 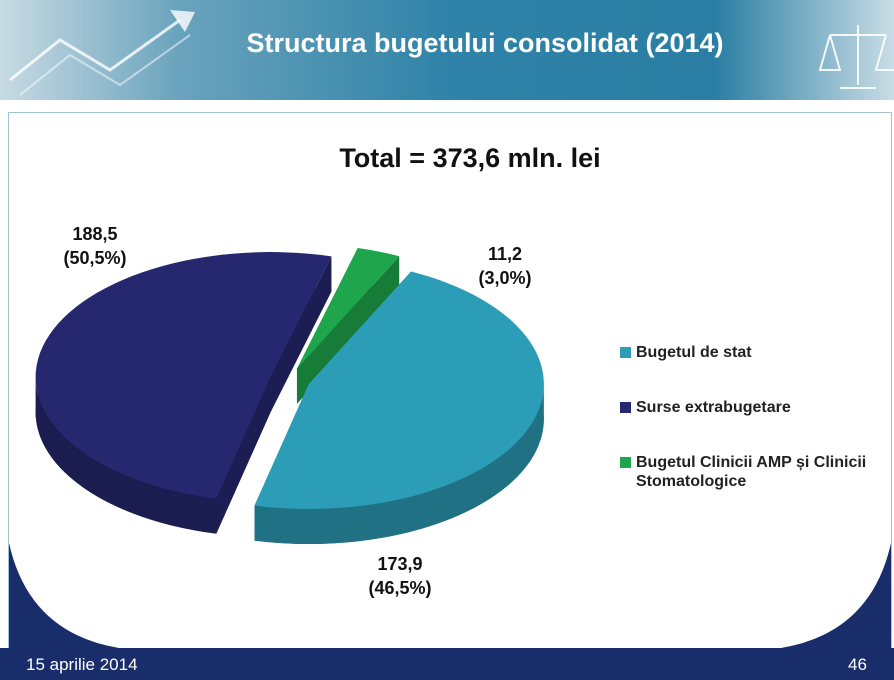 I want to click on legend-label: Surse extrabugetare, so click(x=713, y=407).